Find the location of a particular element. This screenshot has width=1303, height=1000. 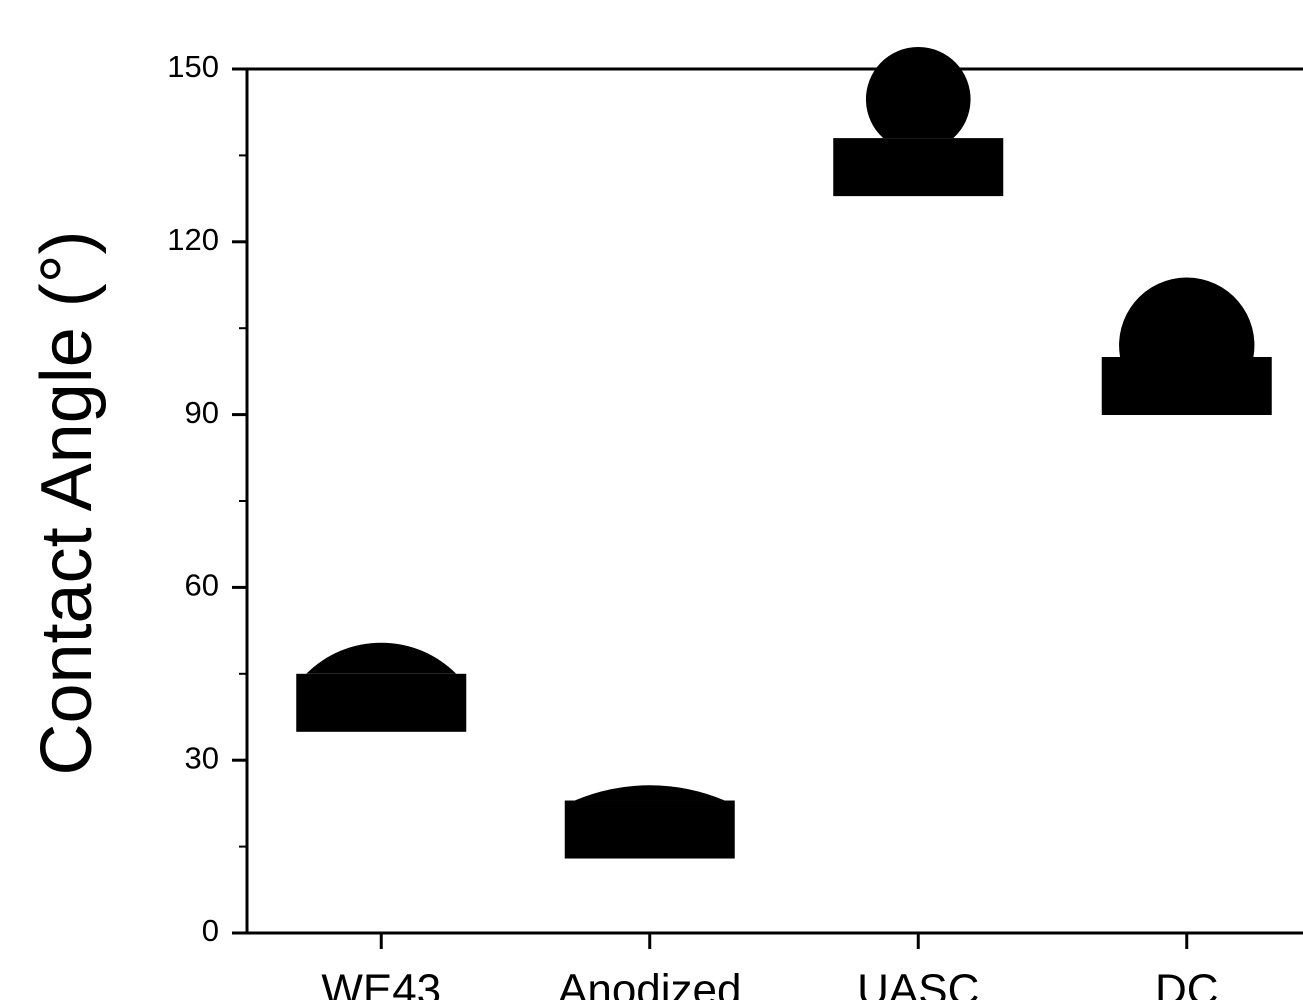

y-axis-title: Contact Angle (°) is located at coordinates (67, 502).